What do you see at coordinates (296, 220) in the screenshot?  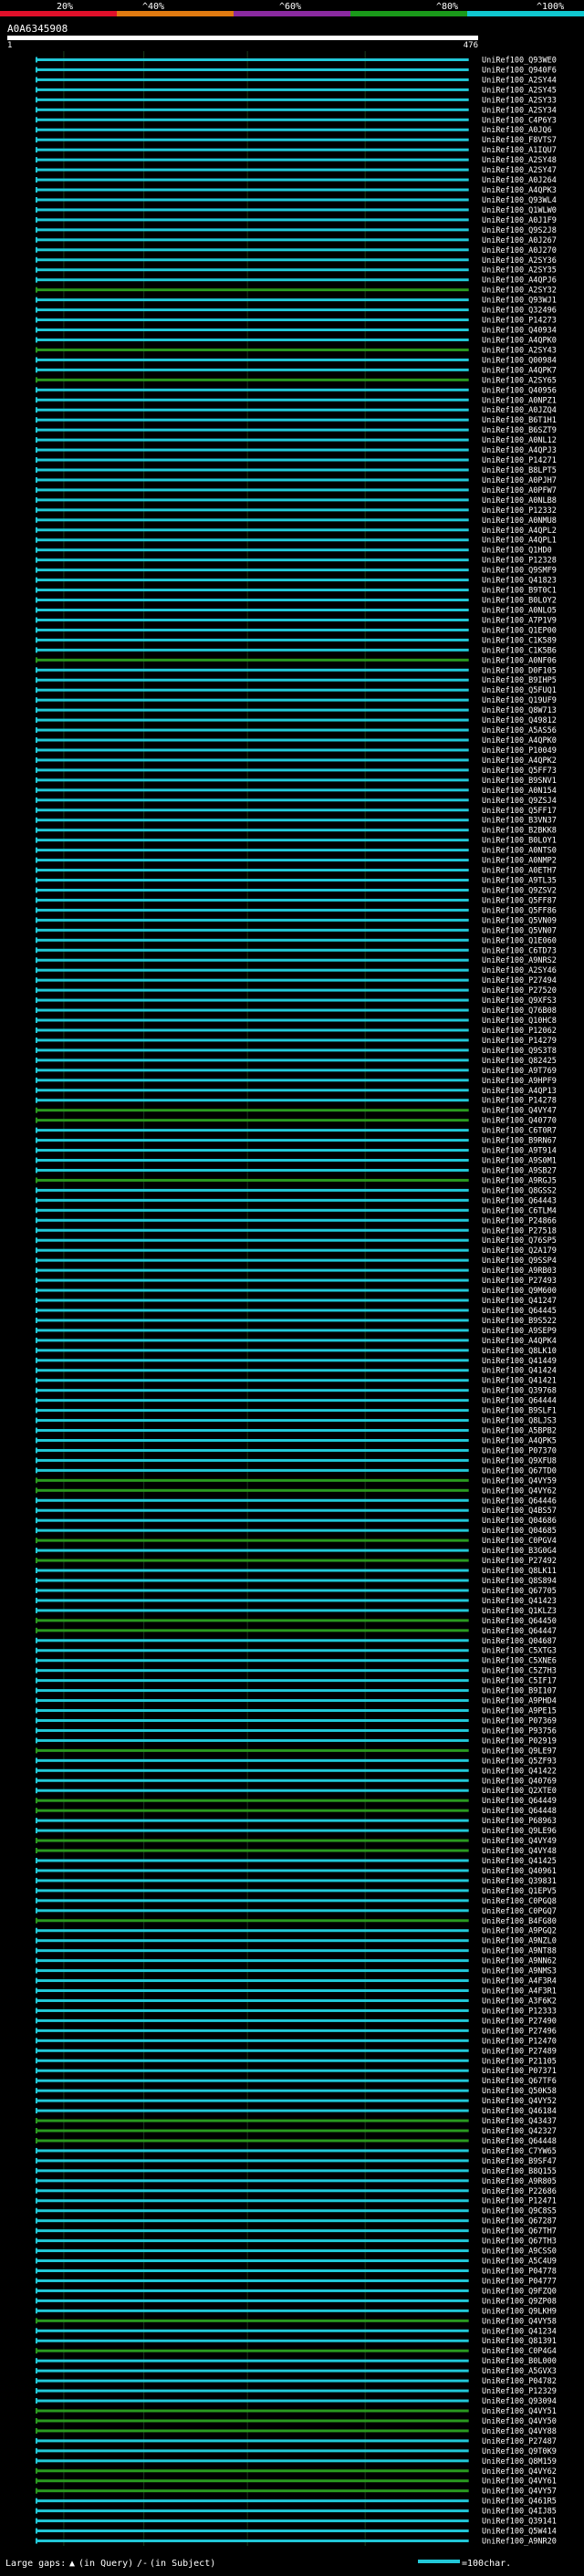 I see `hit-row: UniRef100_A0J1F9` at bounding box center [296, 220].